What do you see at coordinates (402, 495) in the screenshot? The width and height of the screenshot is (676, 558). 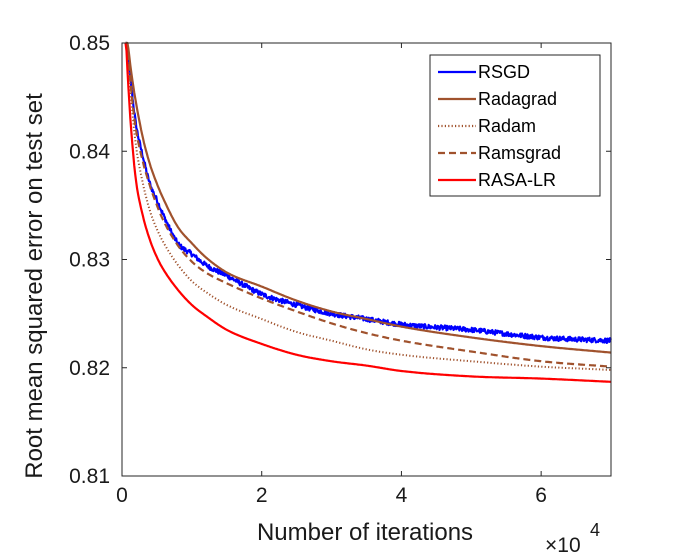 I see `x-tick-label: 4` at bounding box center [402, 495].